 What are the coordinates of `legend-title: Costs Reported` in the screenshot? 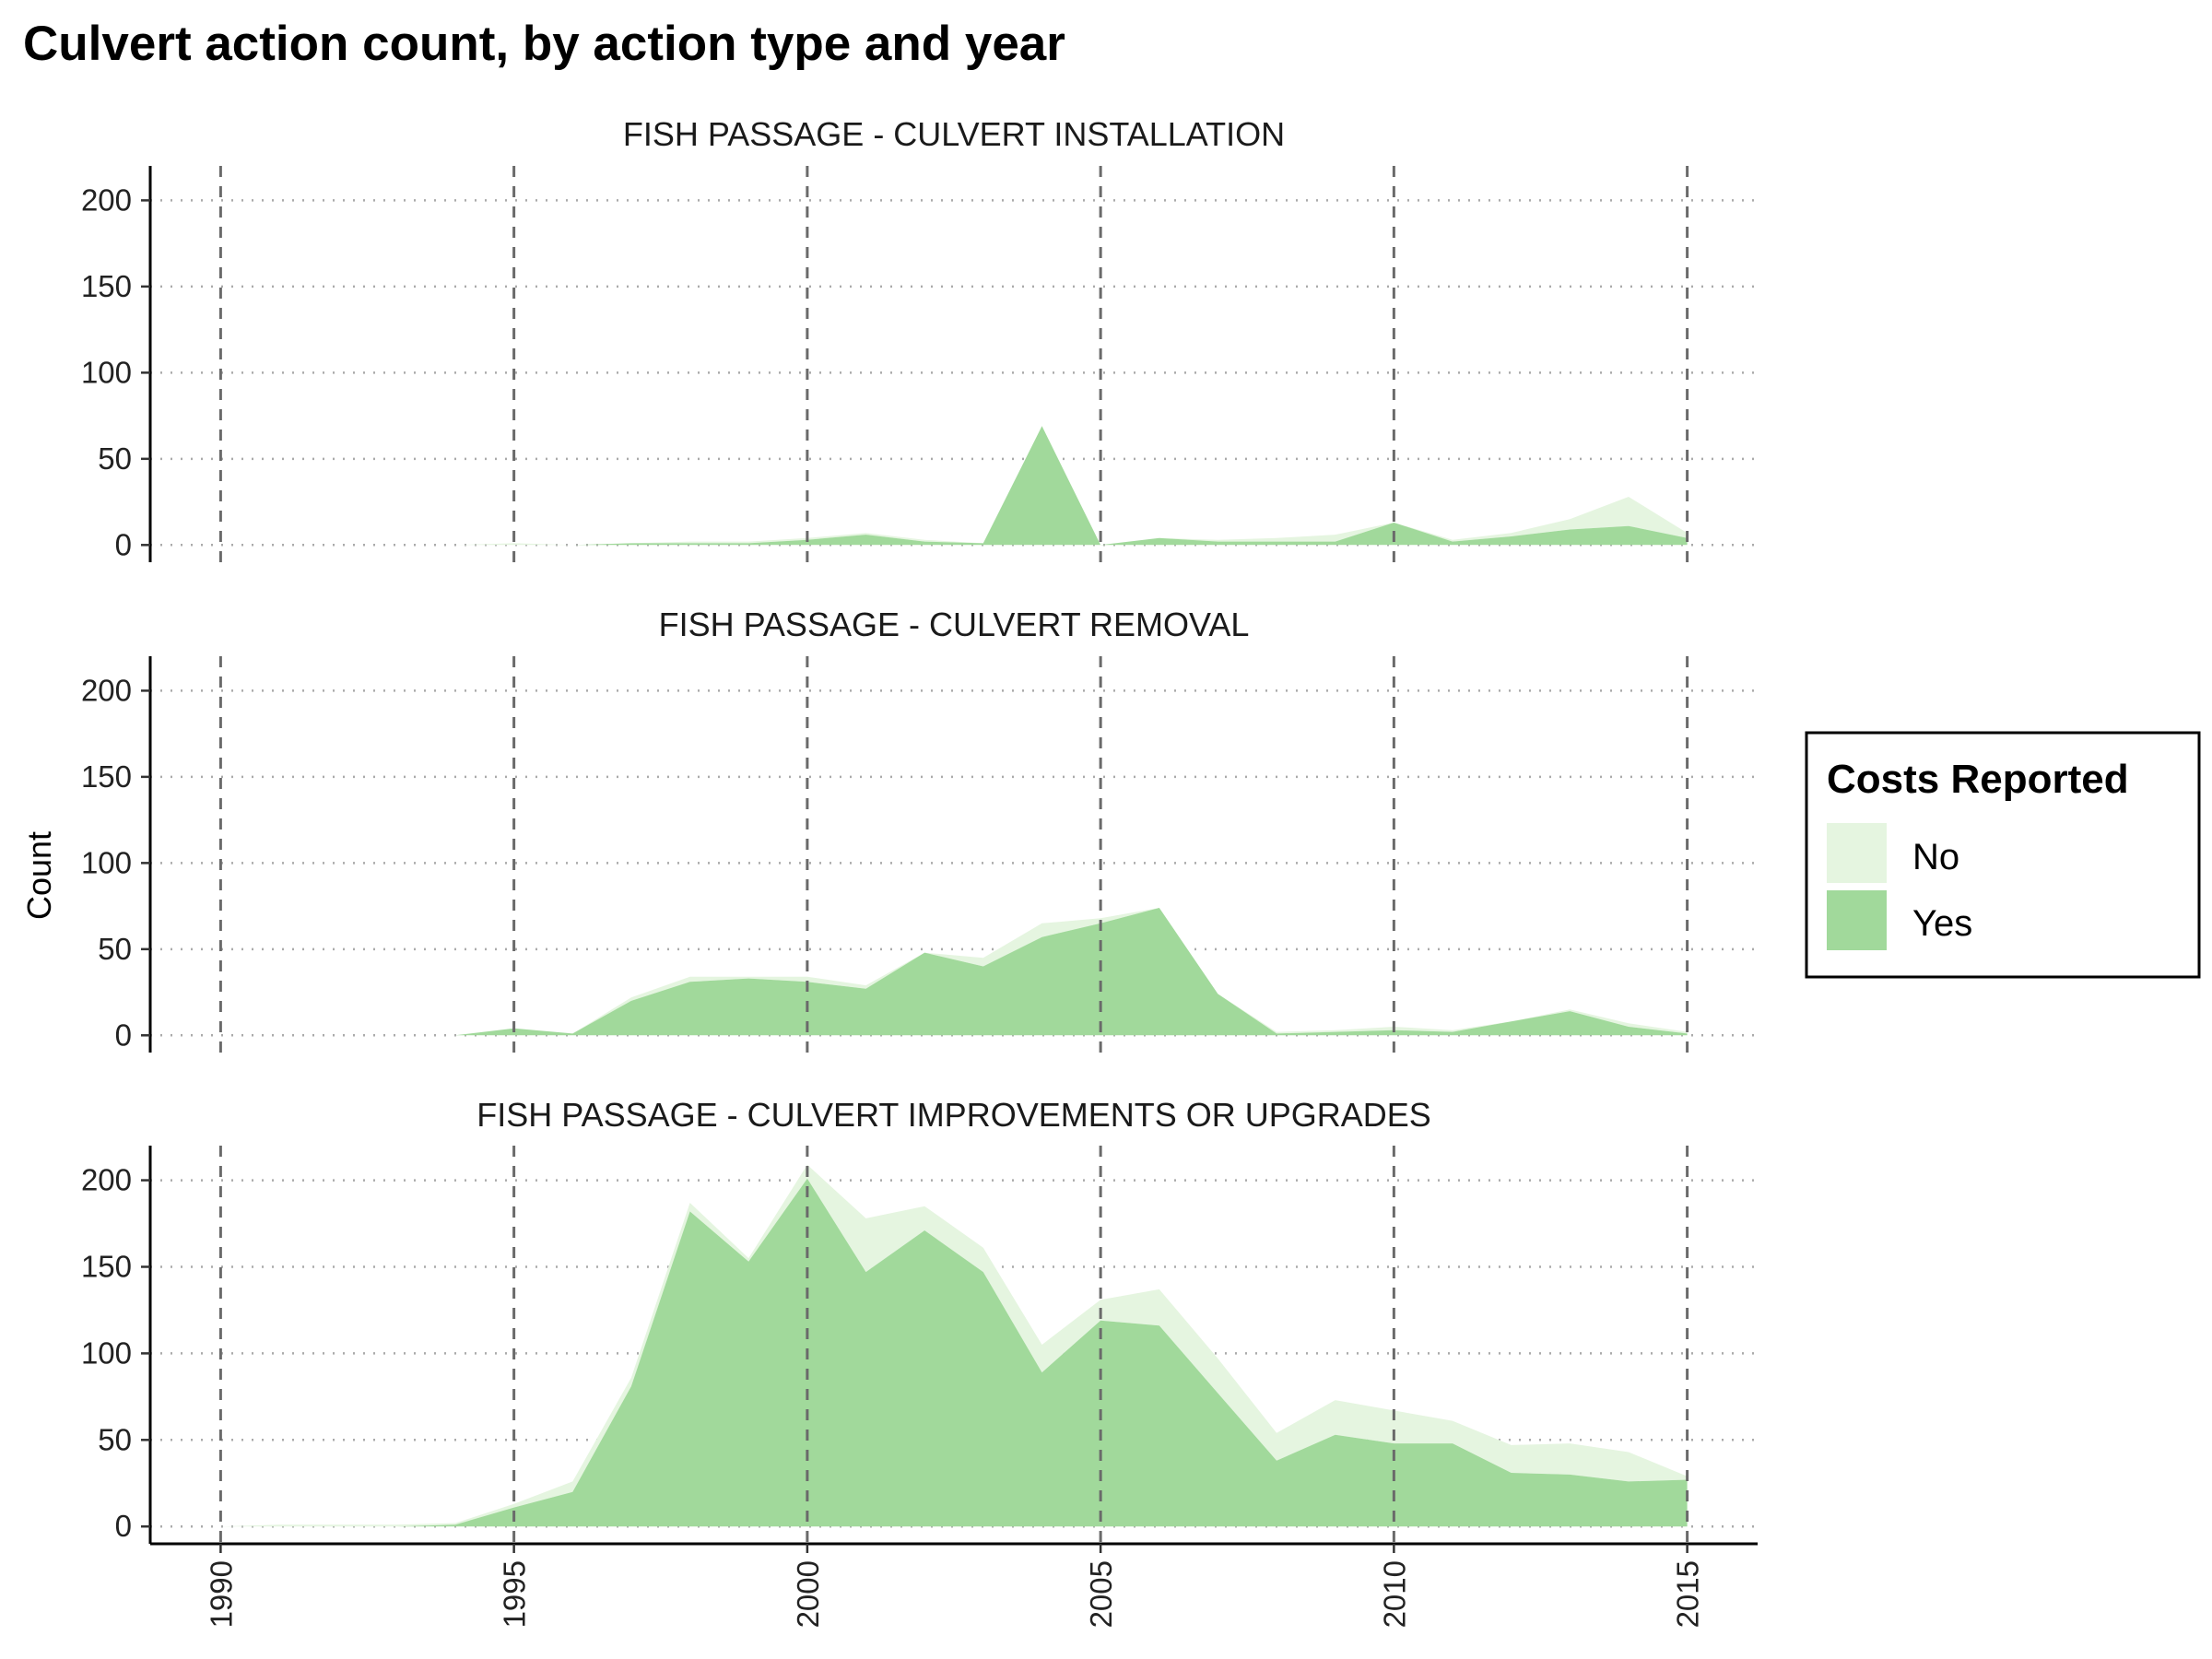 It's located at (1978, 779).